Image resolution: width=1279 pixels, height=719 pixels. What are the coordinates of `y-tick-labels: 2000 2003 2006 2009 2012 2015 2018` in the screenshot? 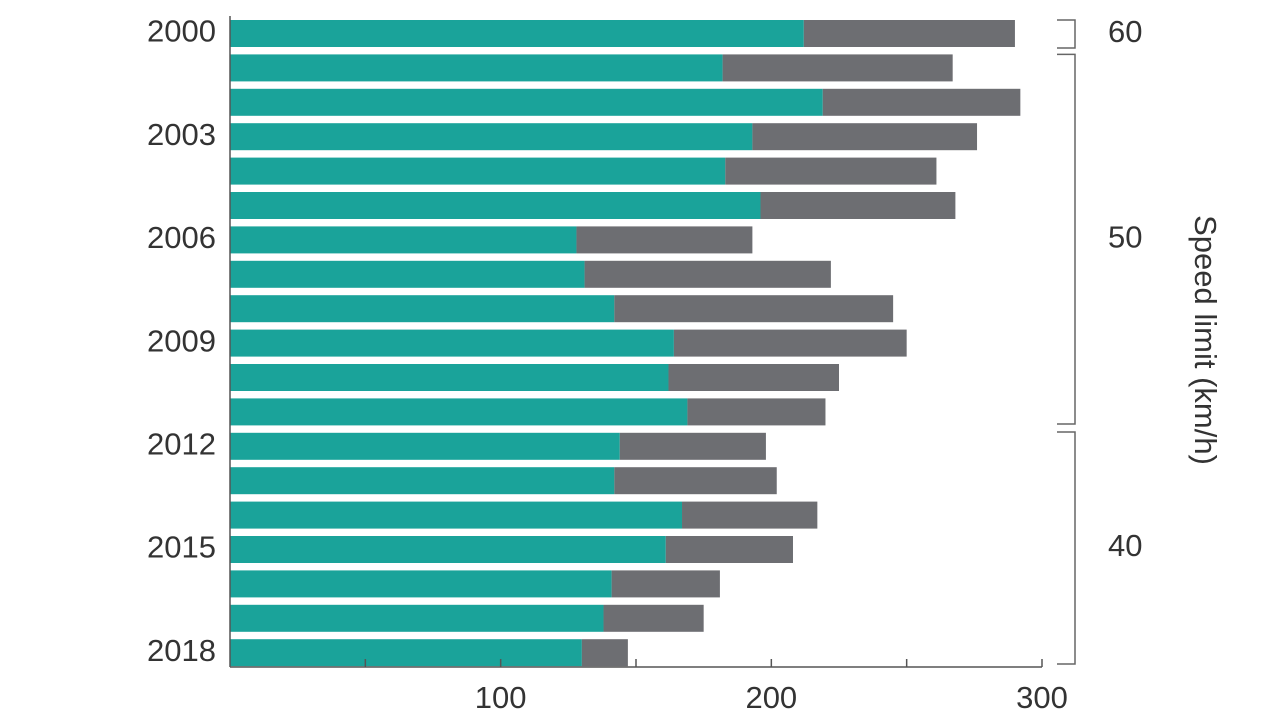 It's located at (181, 341).